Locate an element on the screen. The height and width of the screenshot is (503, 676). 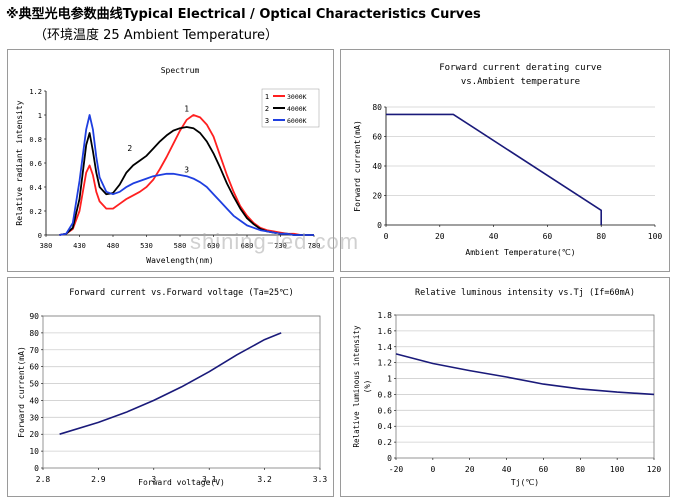
series-line-iv is located at coordinates (170, 383).